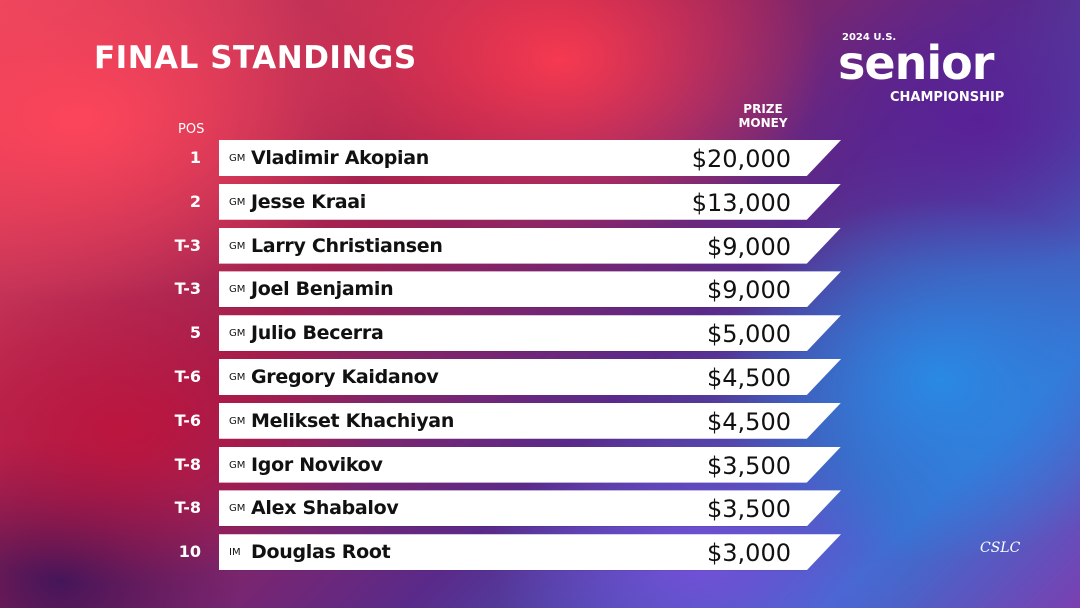 The height and width of the screenshot is (608, 1080). I want to click on player-name: Igor Novikov, so click(317, 464).